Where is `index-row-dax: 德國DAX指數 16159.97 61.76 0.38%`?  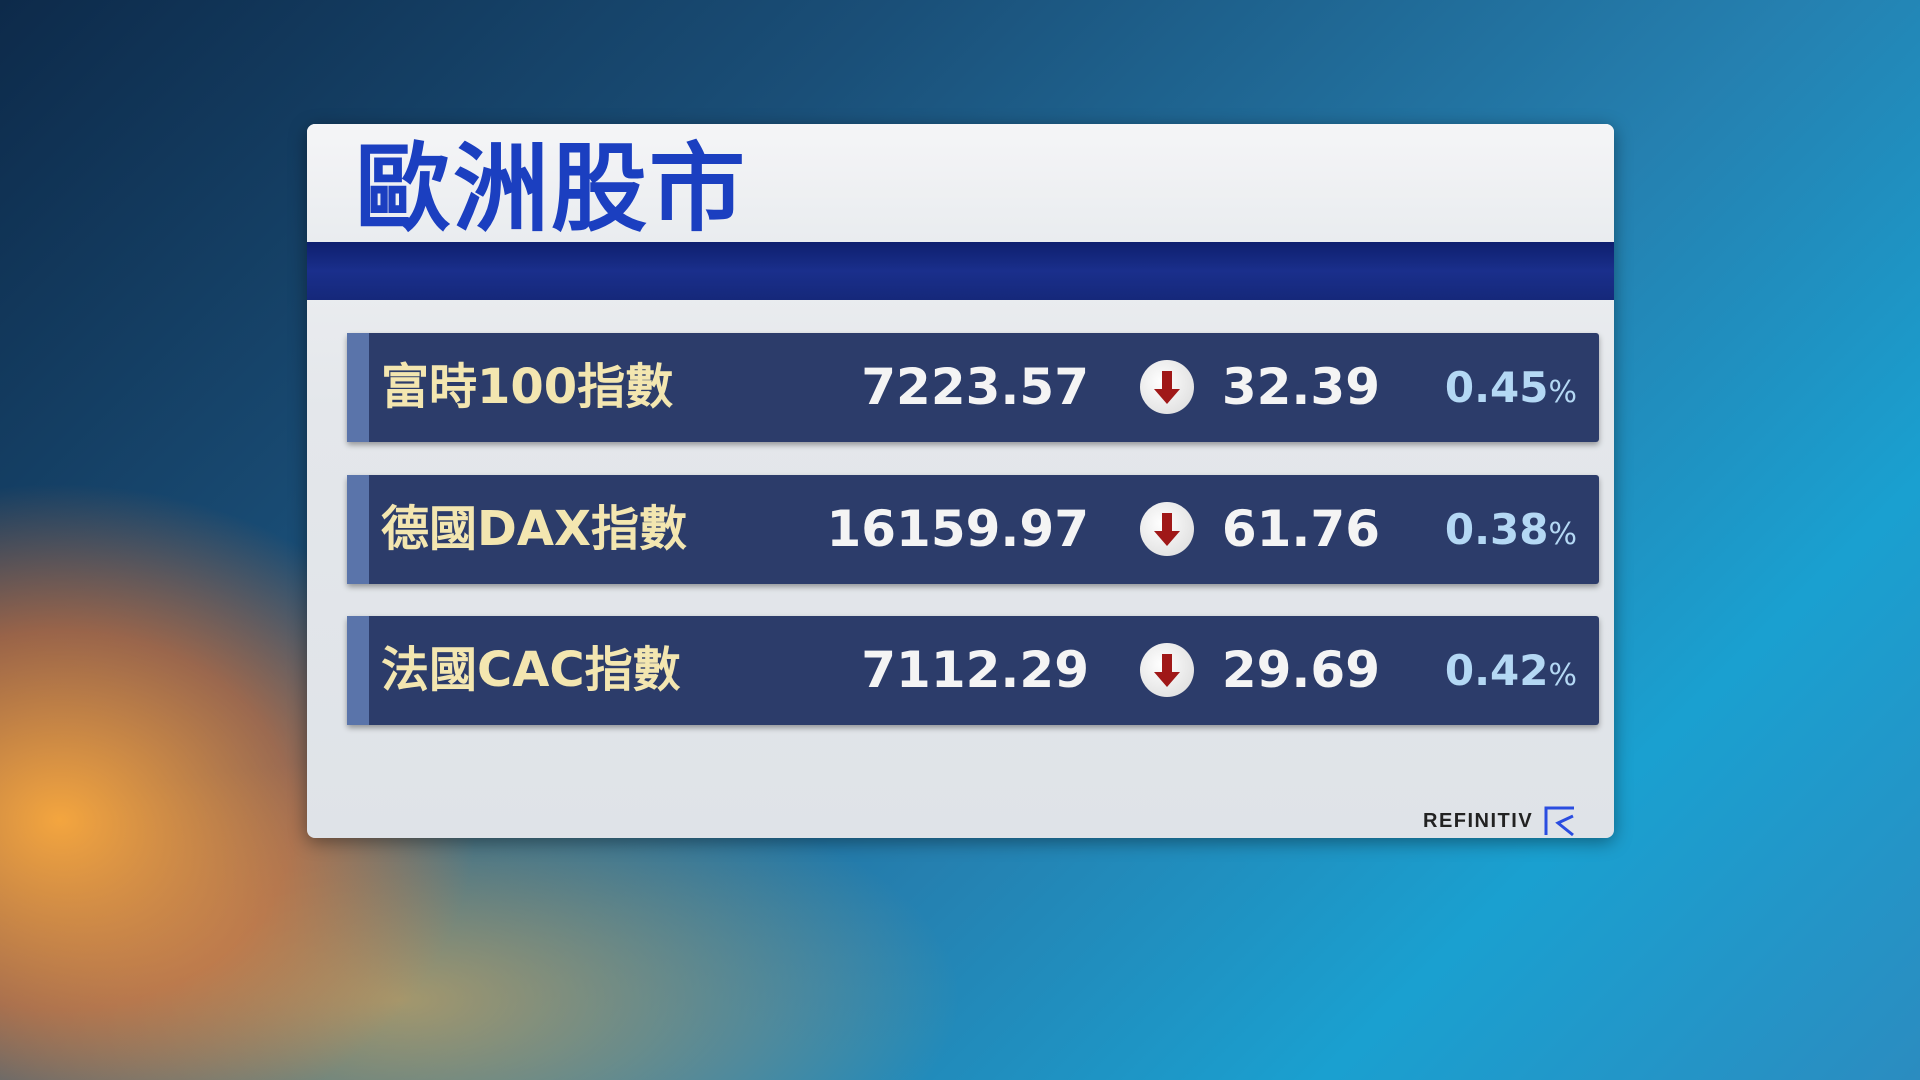 index-row-dax: 德國DAX指數 16159.97 61.76 0.38% is located at coordinates (973, 529).